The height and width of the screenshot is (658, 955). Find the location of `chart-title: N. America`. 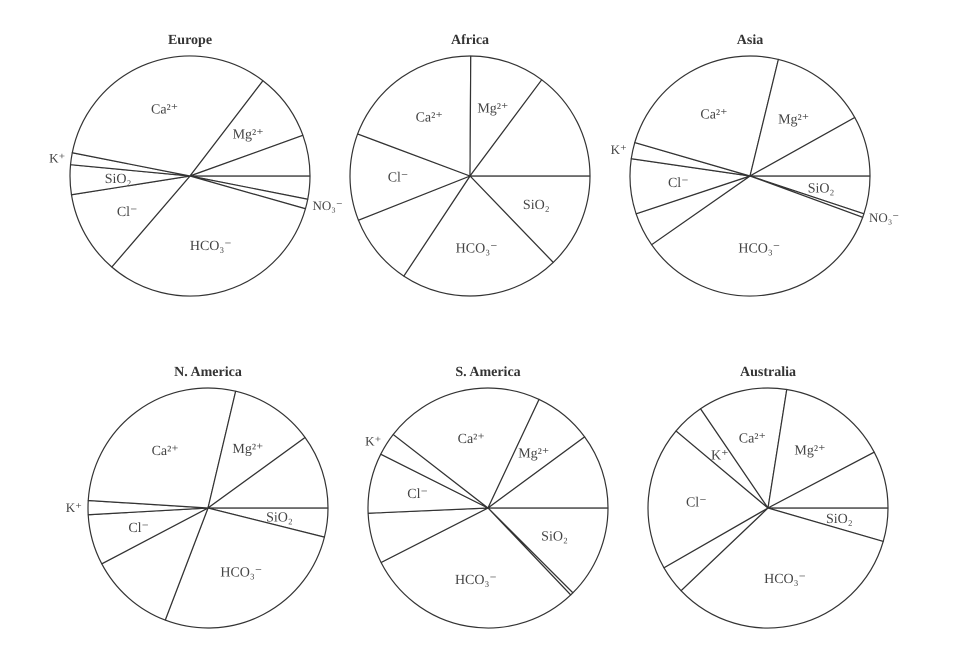

chart-title: N. America is located at coordinates (208, 372).